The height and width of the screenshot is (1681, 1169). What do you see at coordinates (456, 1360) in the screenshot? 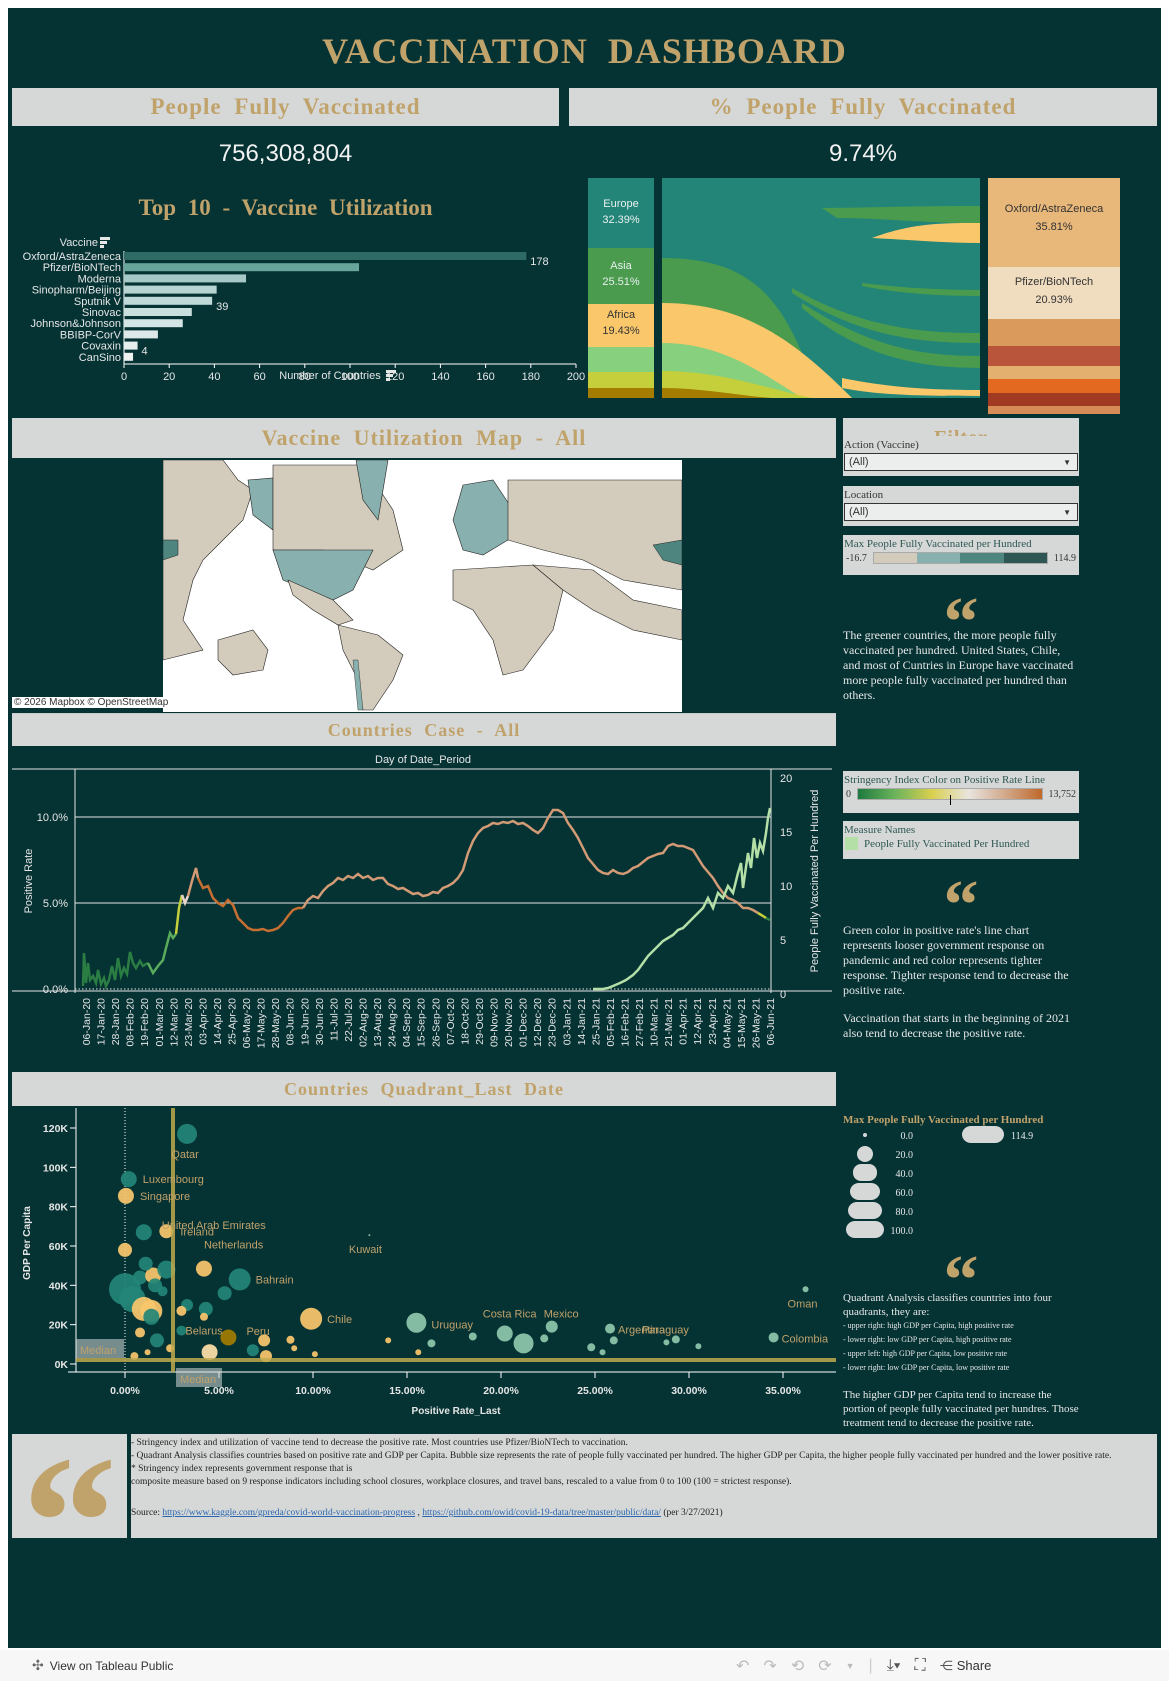
I see `median-y-line` at bounding box center [456, 1360].